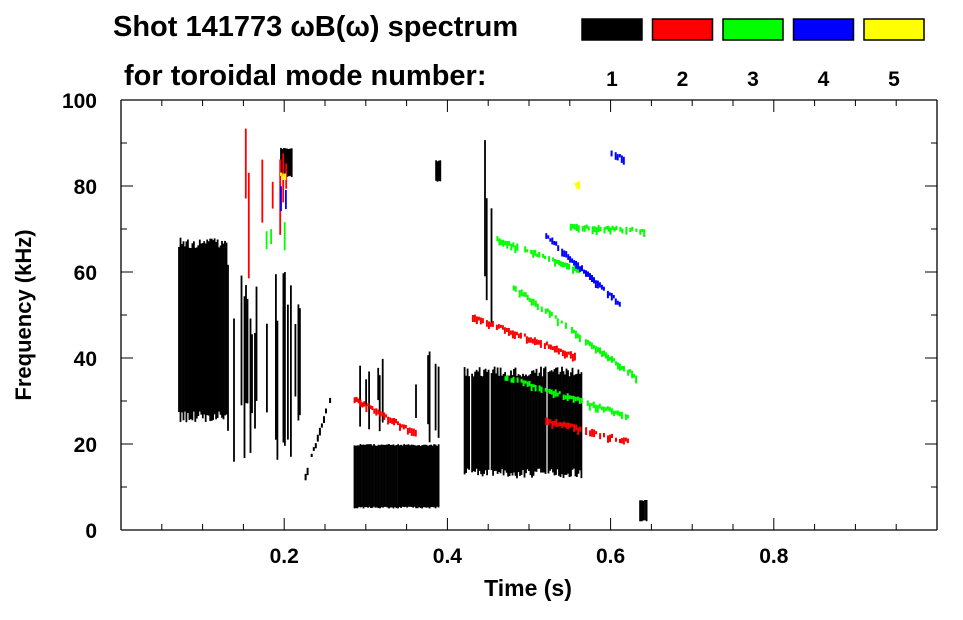  What do you see at coordinates (575, 334) in the screenshot?
I see `mode-3-feature` at bounding box center [575, 334].